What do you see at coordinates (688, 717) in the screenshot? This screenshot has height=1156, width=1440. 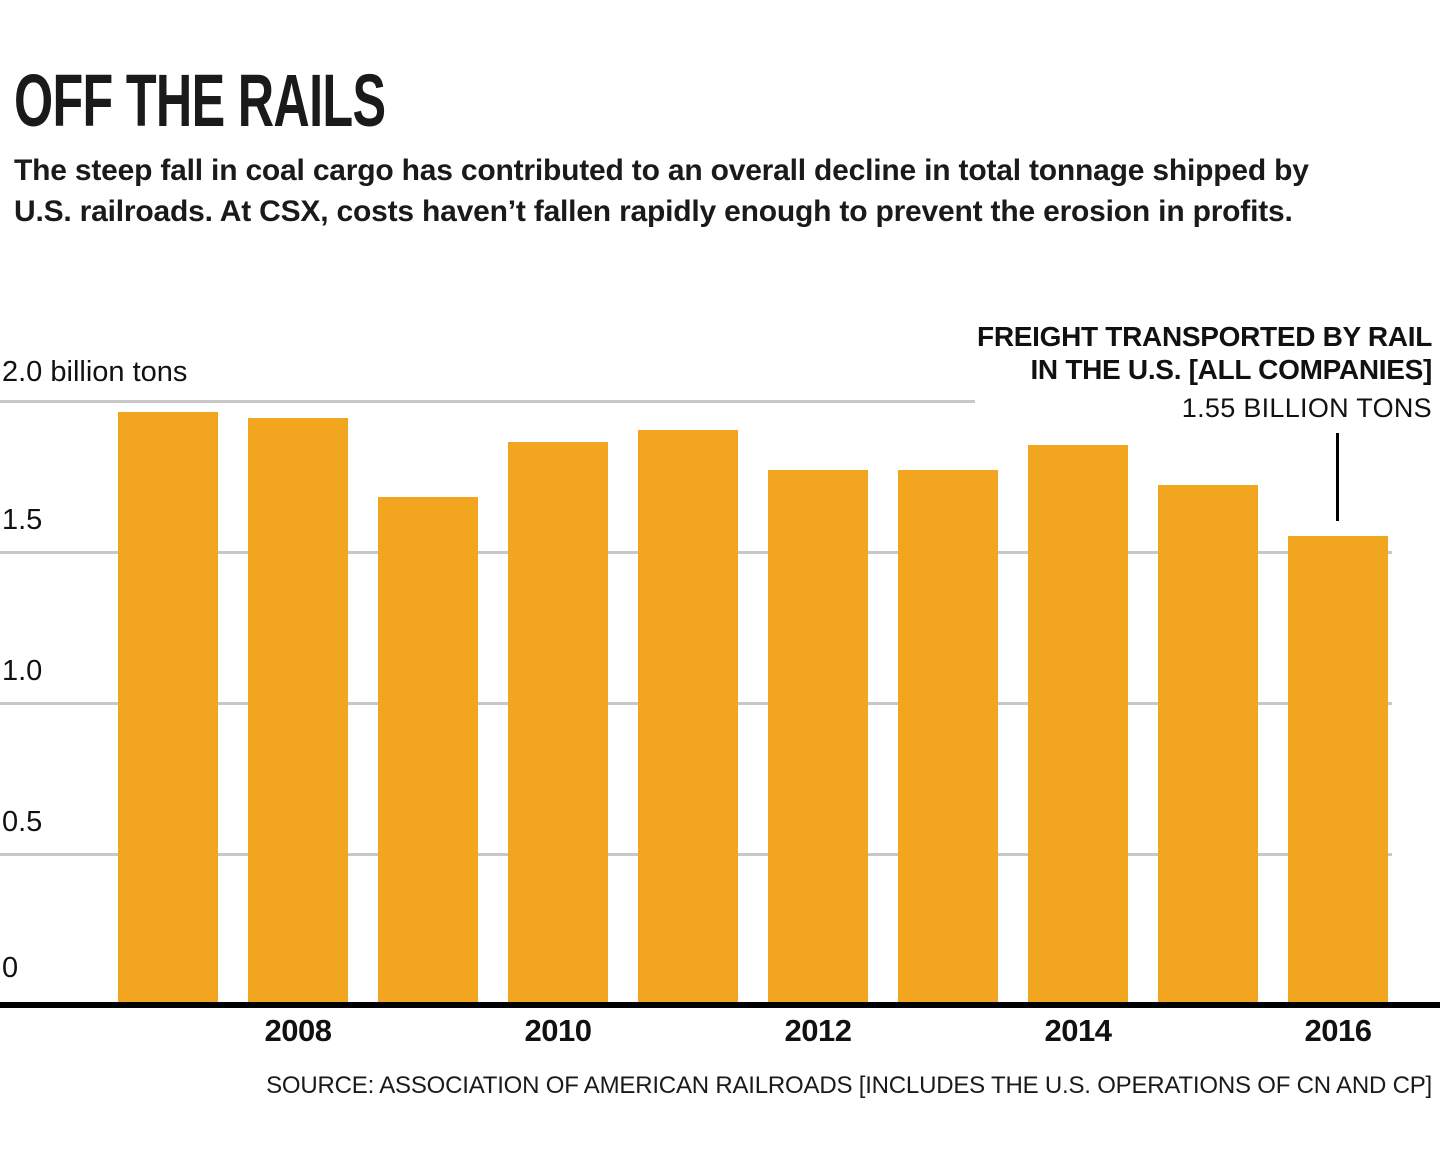 I see `bar-2011` at bounding box center [688, 717].